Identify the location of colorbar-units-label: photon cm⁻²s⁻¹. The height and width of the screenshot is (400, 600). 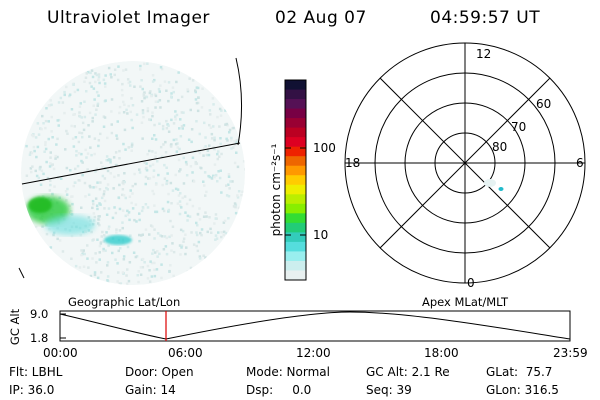
(276, 190).